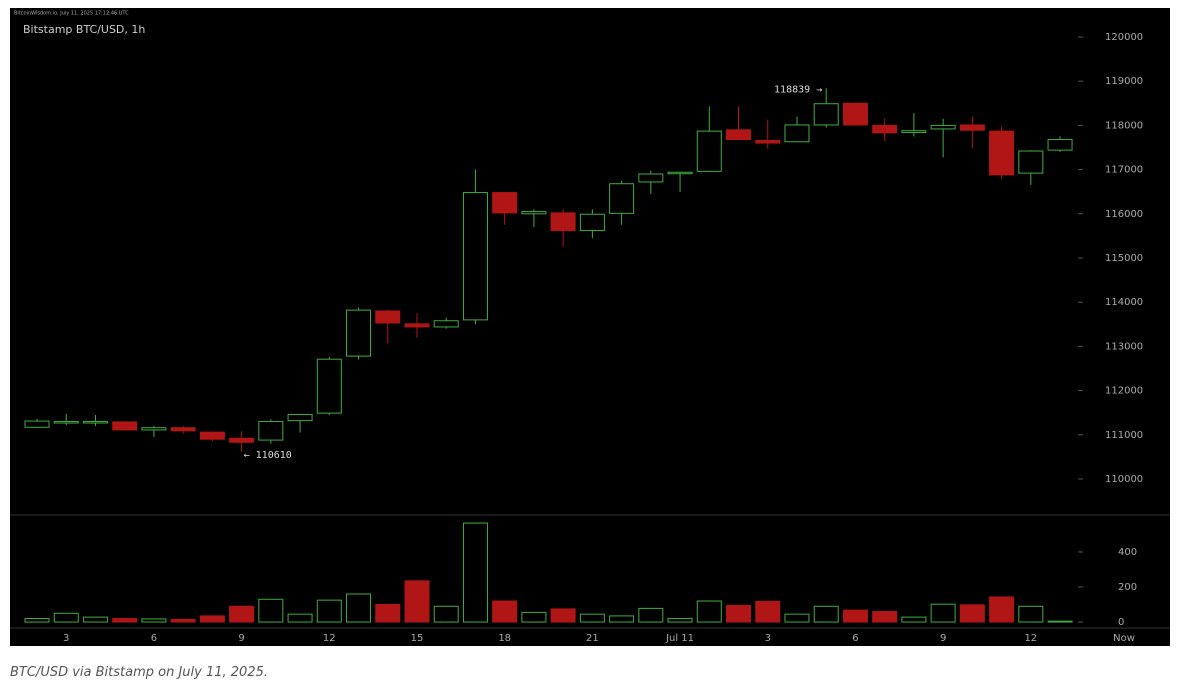 The width and height of the screenshot is (1181, 683). I want to click on y-tick-label: 112000, so click(1124, 391).